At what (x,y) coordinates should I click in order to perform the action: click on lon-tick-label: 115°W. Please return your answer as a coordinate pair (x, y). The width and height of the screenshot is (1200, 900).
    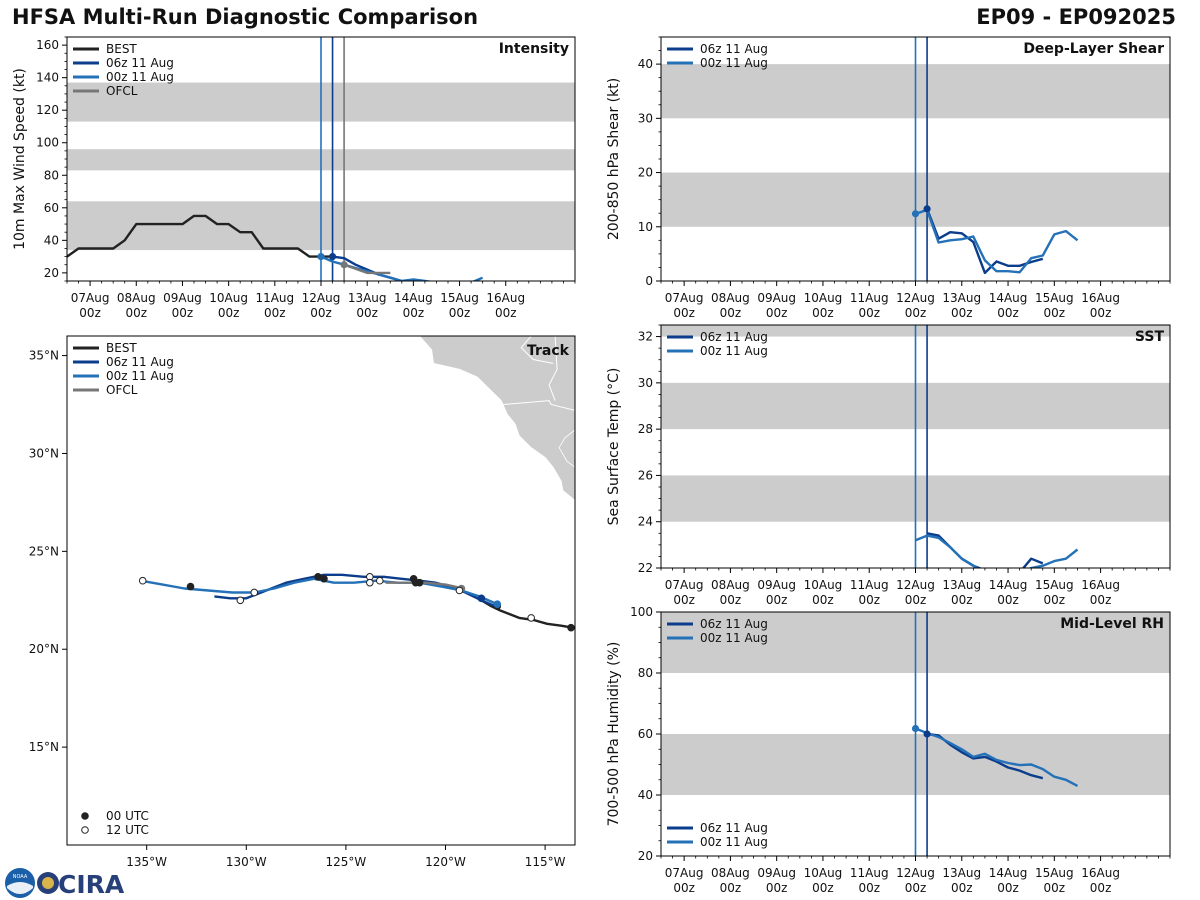
    Looking at the image, I should click on (545, 862).